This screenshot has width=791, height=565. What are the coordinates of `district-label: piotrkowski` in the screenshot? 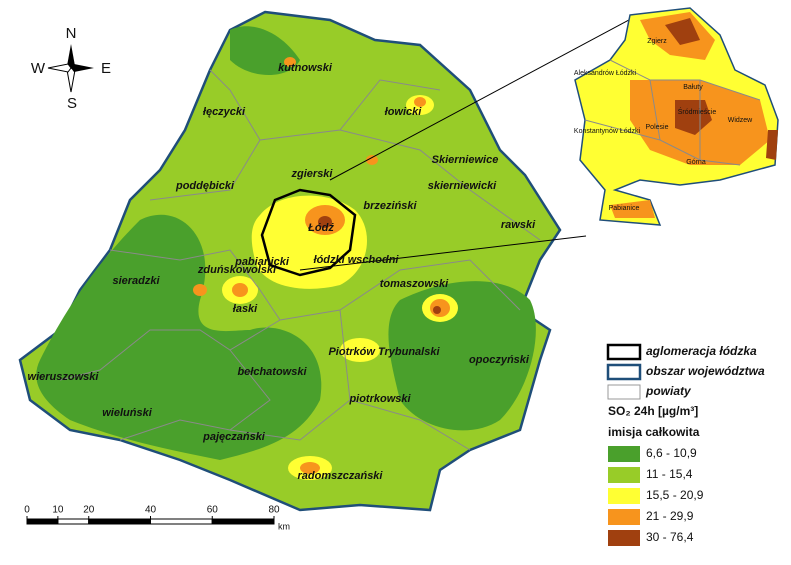 It's located at (379, 399).